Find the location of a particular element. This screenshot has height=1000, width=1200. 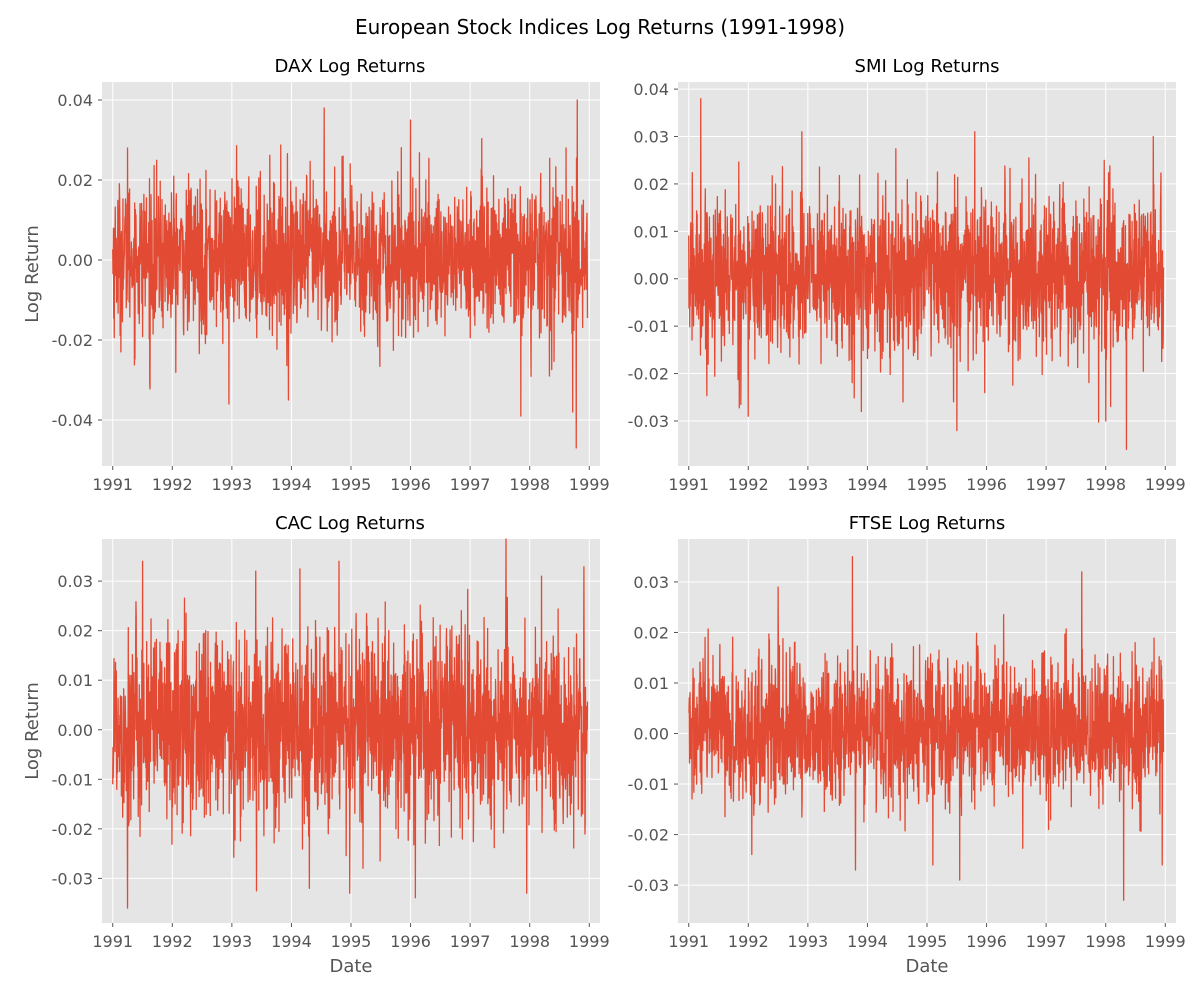

panel-title: FTSE Log Returns is located at coordinates (927, 523).